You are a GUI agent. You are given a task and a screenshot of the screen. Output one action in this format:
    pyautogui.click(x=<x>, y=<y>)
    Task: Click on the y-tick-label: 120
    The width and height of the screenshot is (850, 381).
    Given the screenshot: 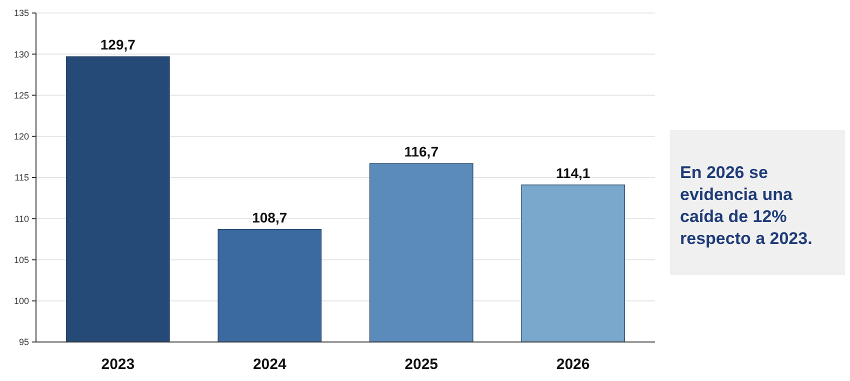 What is the action you would take?
    pyautogui.click(x=21, y=137)
    